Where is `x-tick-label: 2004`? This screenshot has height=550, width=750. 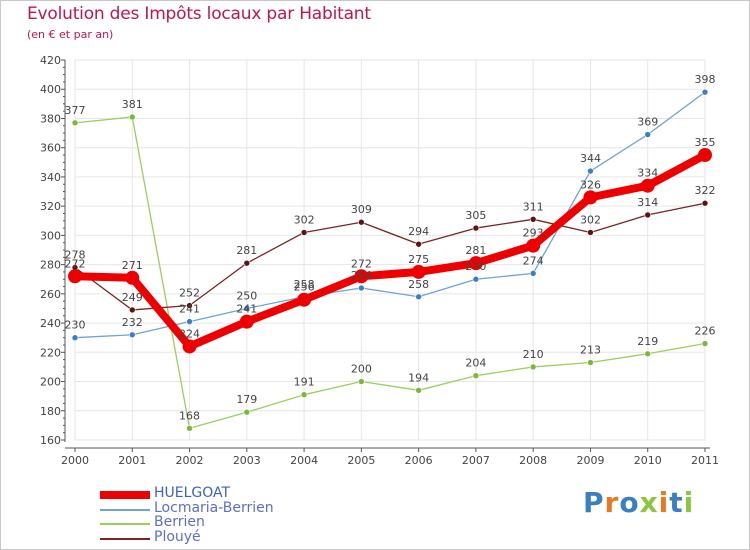
x-tick-label: 2004 is located at coordinates (304, 460).